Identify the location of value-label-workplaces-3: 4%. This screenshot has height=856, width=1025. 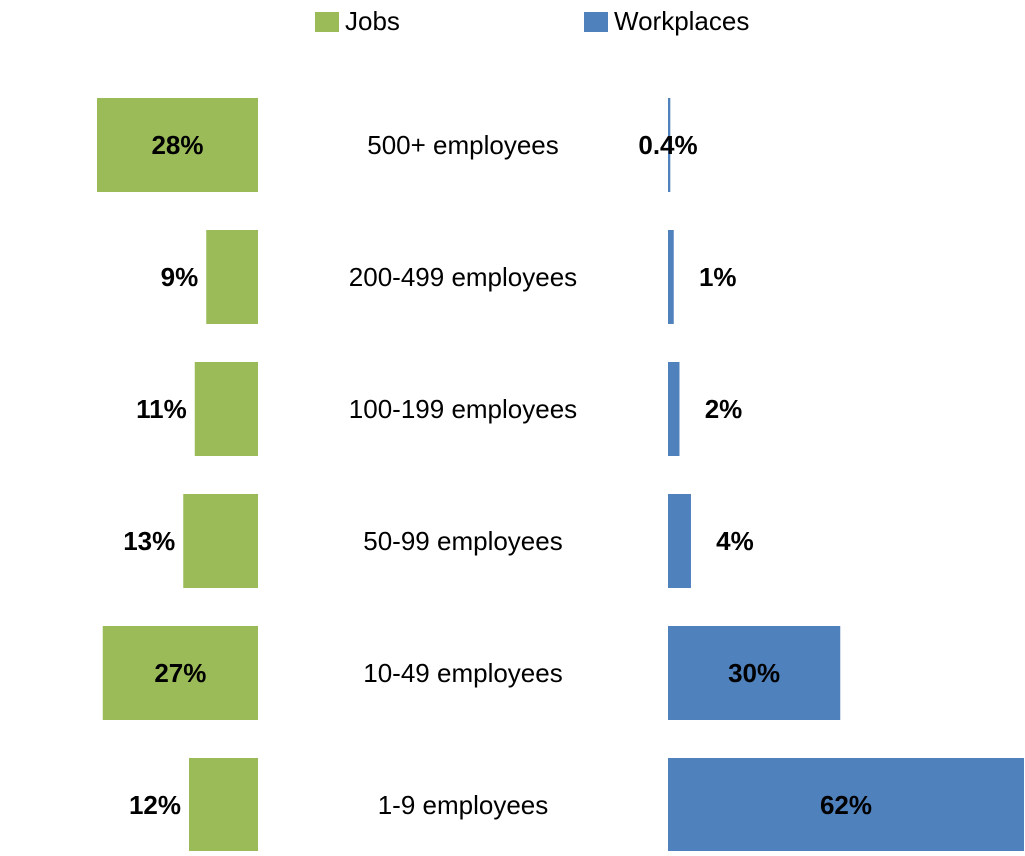
(735, 541).